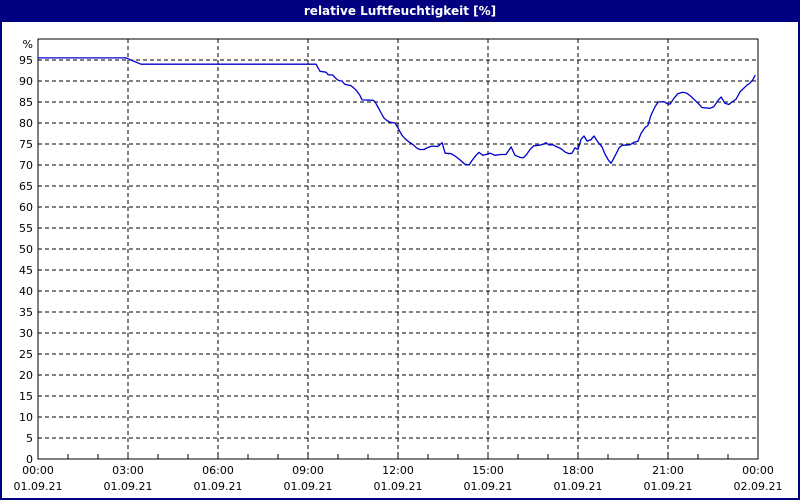 Image resolution: width=800 pixels, height=500 pixels. Describe the element at coordinates (29, 459) in the screenshot. I see `y-tick-label: 0` at that location.